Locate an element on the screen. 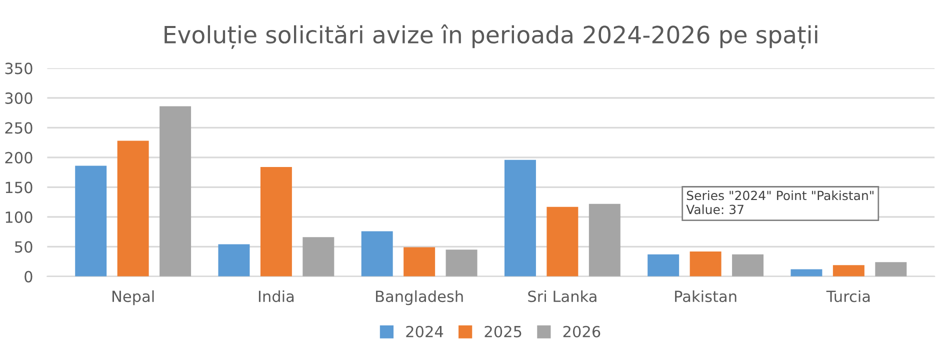  y-tick-label: 350 is located at coordinates (18, 68).